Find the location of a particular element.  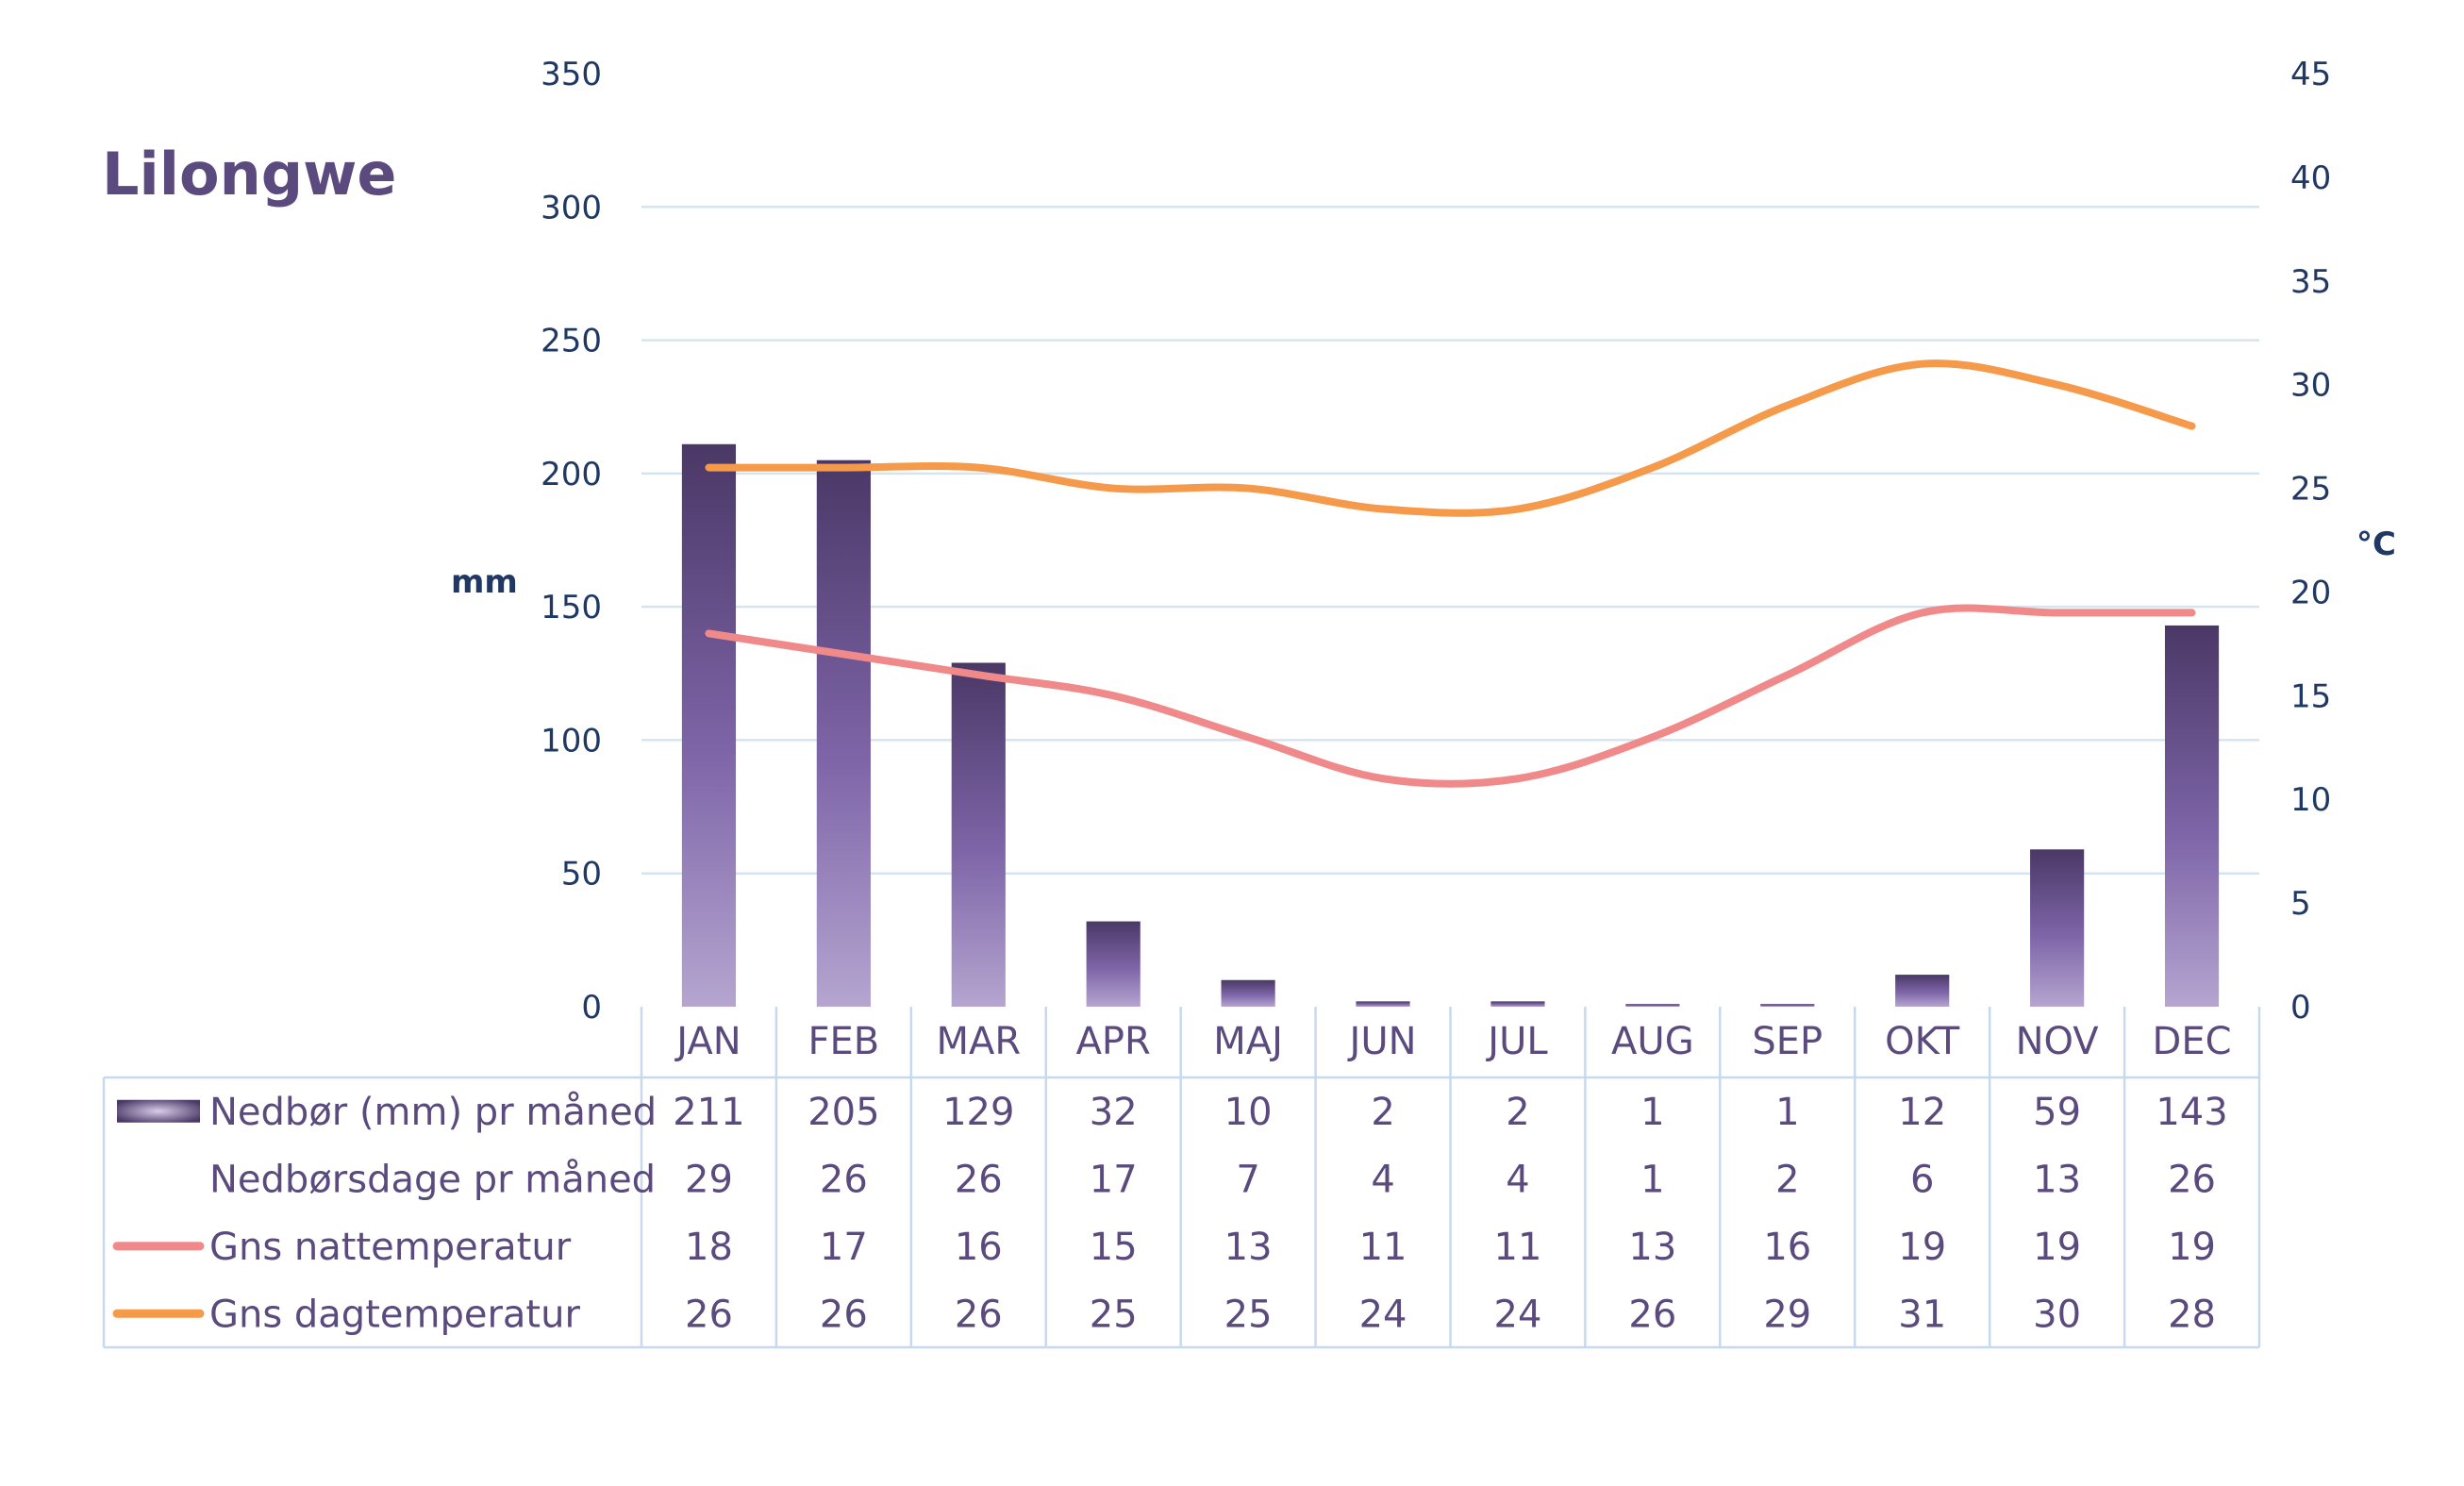

right-tick-label: 45 is located at coordinates (2311, 74).